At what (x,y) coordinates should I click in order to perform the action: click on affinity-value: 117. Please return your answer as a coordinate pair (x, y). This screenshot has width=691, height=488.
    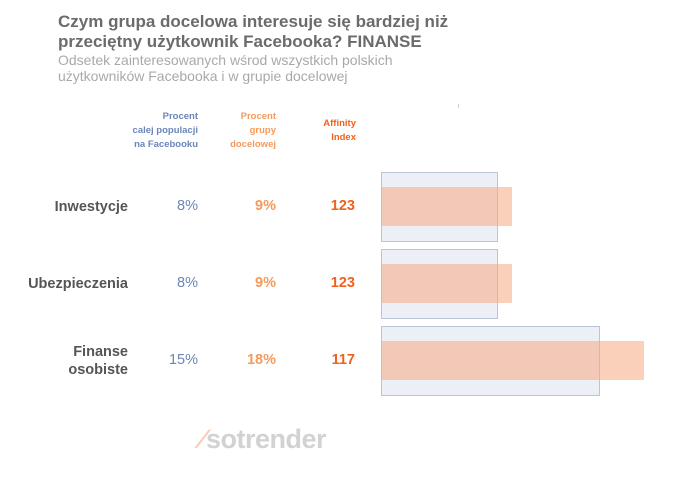
    Looking at the image, I should click on (343, 360).